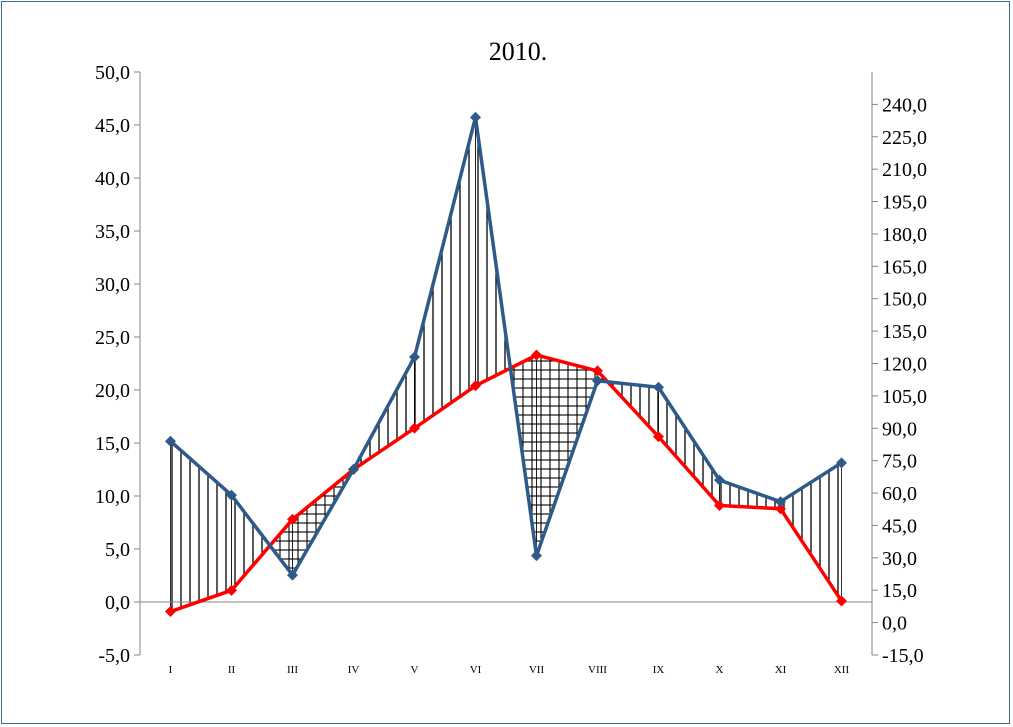 The image size is (1013, 727). I want to click on x-tick-label: I, so click(171, 670).